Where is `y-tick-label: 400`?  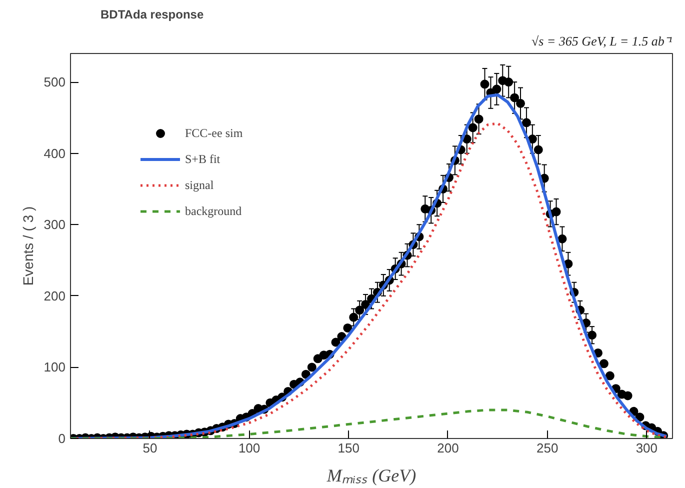 y-tick-label: 400 is located at coordinates (55, 153).